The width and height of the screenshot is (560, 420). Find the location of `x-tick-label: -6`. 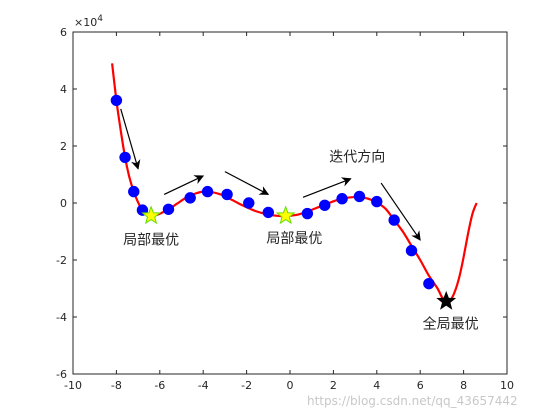

x-tick-label: -6 is located at coordinates (159, 385).